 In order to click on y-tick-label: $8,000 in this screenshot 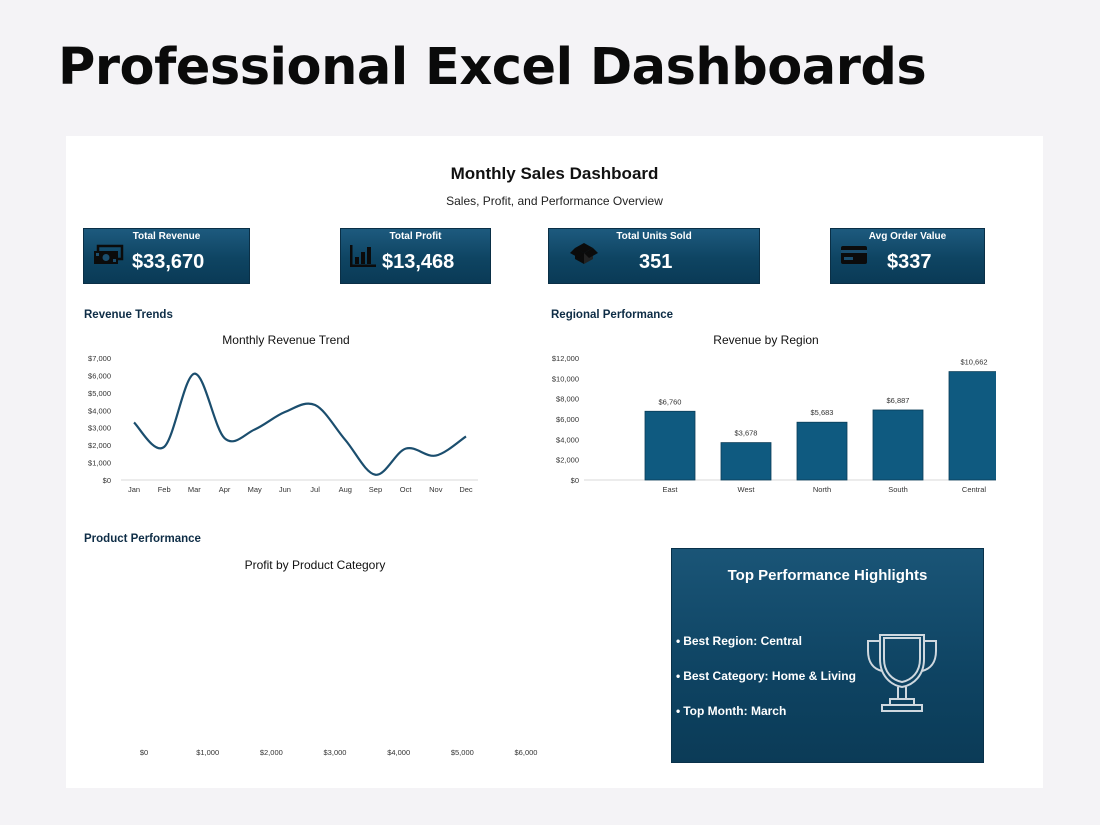, I will do `click(567, 399)`.